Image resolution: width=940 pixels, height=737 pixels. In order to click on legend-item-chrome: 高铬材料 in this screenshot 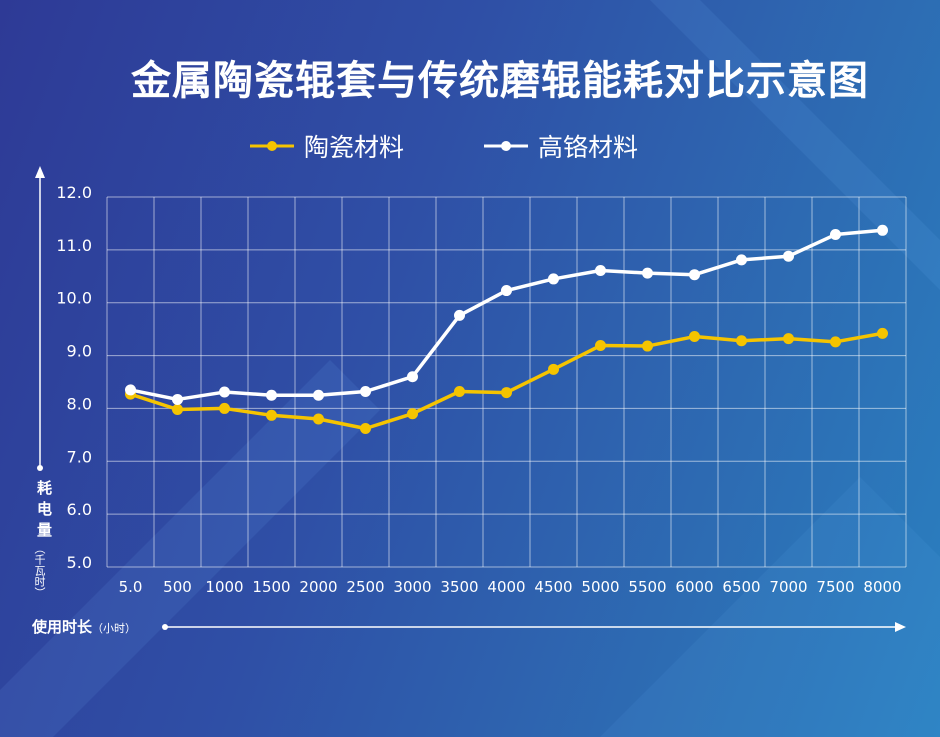, I will do `click(561, 146)`.